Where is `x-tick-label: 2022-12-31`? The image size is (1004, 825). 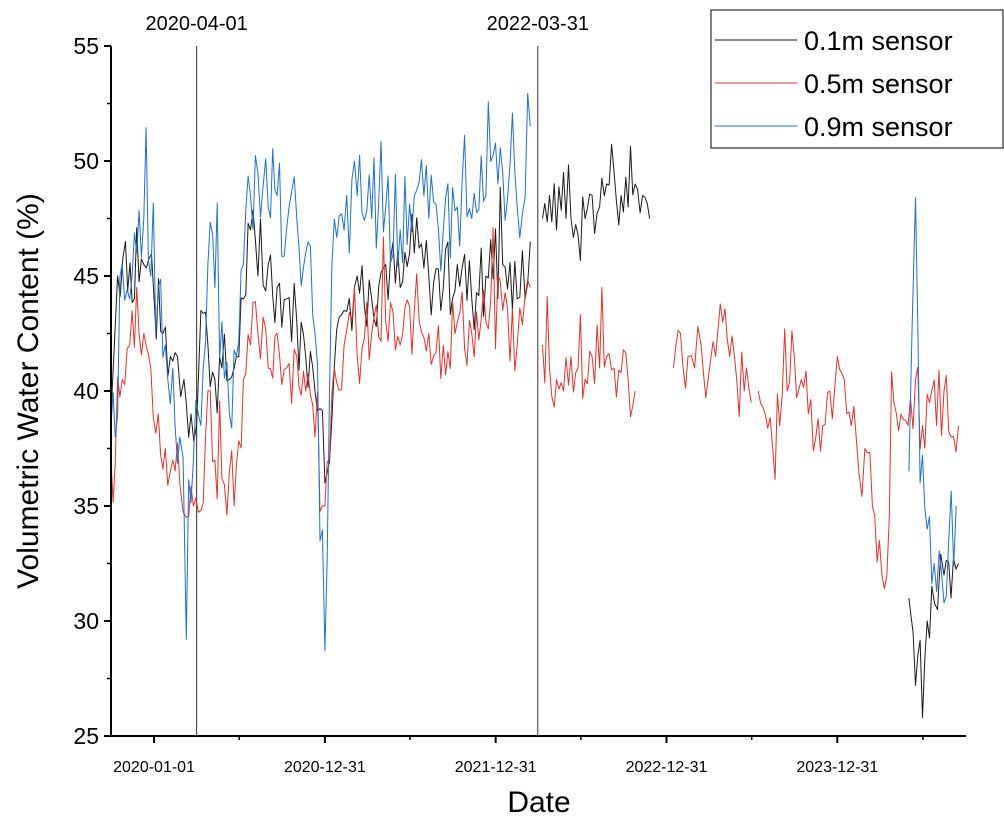 x-tick-label: 2022-12-31 is located at coordinates (667, 767).